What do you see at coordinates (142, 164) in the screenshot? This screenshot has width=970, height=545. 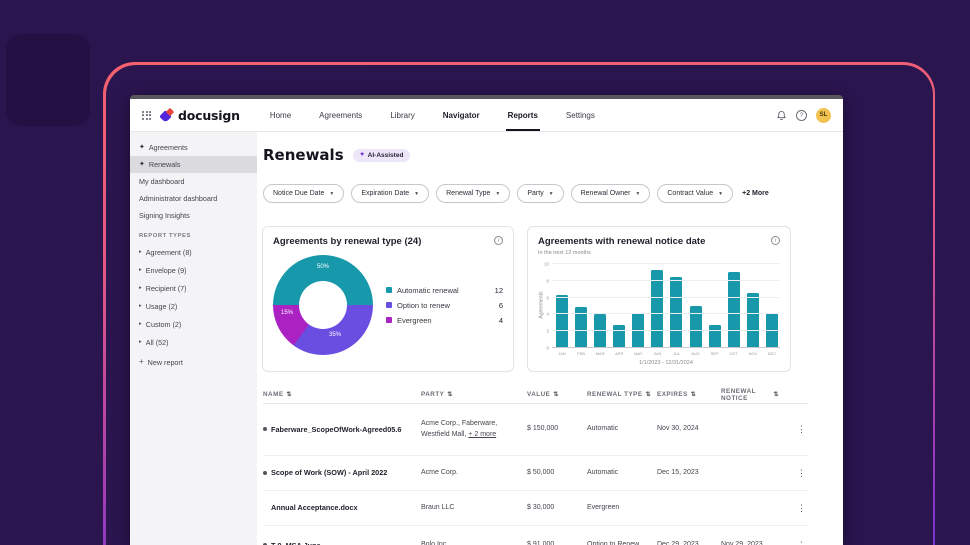 I see `ai-sparkle-icon: ✦` at bounding box center [142, 164].